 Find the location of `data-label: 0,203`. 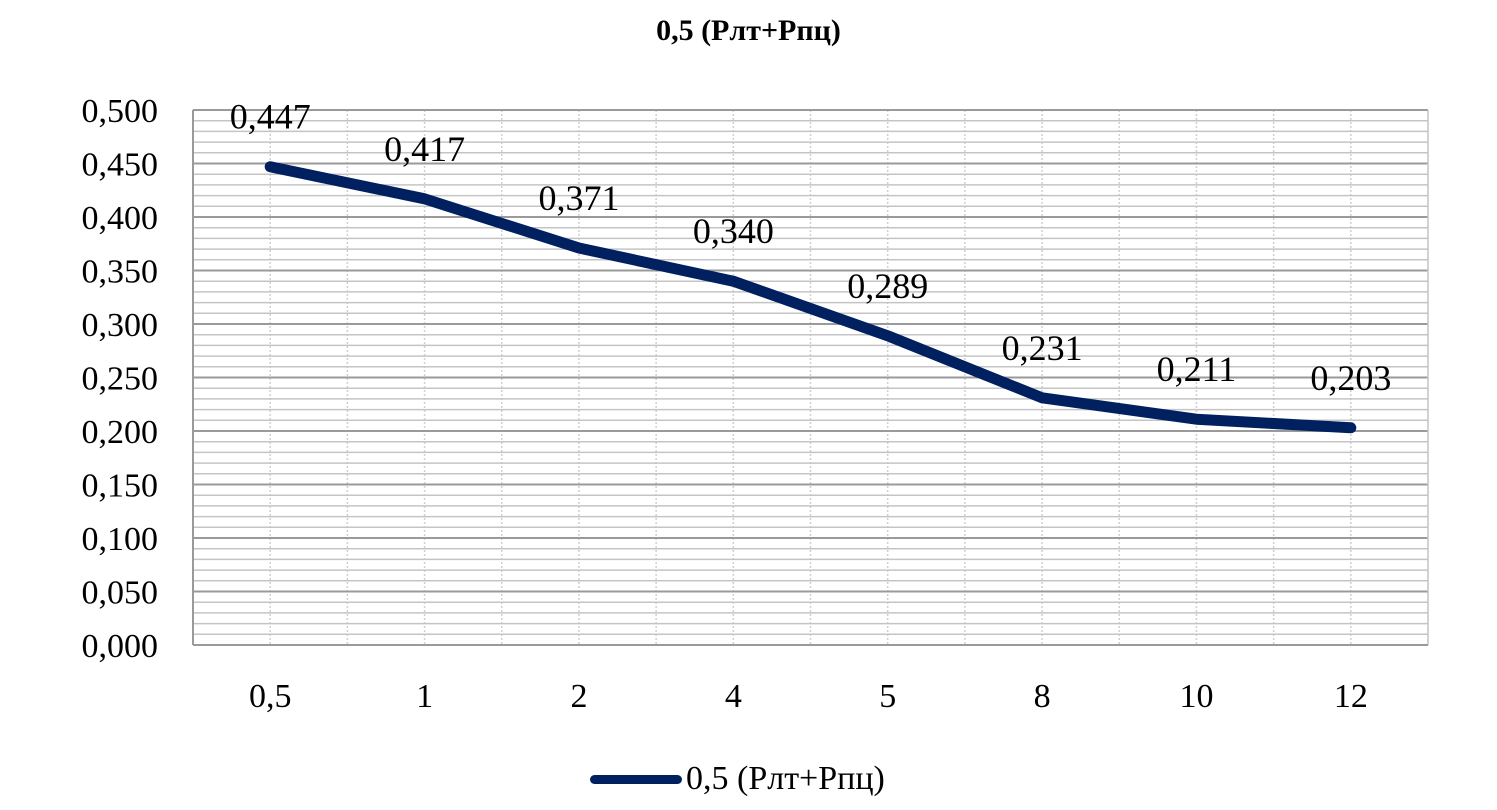

data-label: 0,203 is located at coordinates (1350, 378).